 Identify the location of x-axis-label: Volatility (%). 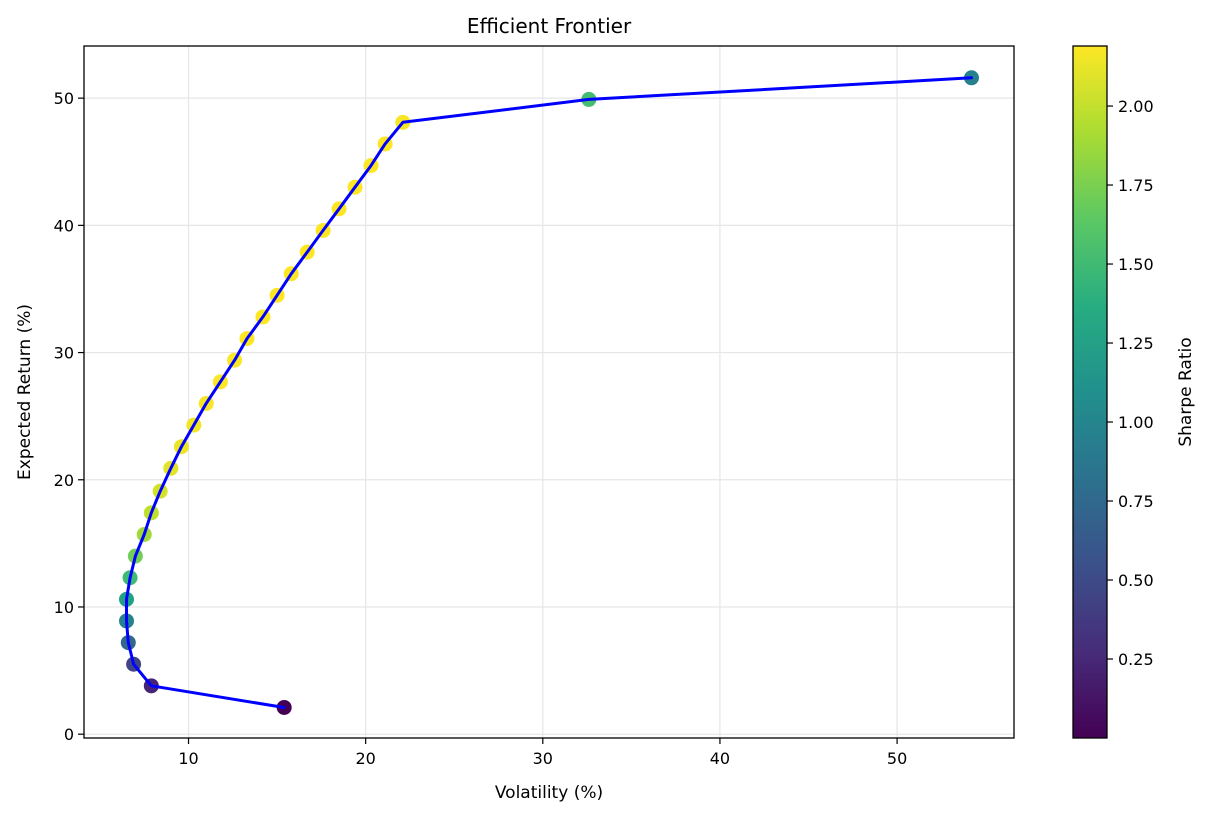
(549, 793).